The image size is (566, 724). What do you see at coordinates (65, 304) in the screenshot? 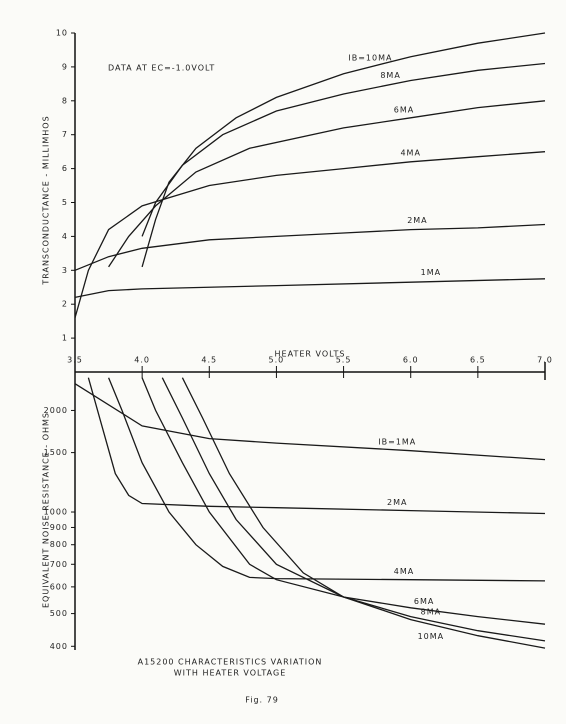
I see `y-tick-label: 2` at bounding box center [65, 304].